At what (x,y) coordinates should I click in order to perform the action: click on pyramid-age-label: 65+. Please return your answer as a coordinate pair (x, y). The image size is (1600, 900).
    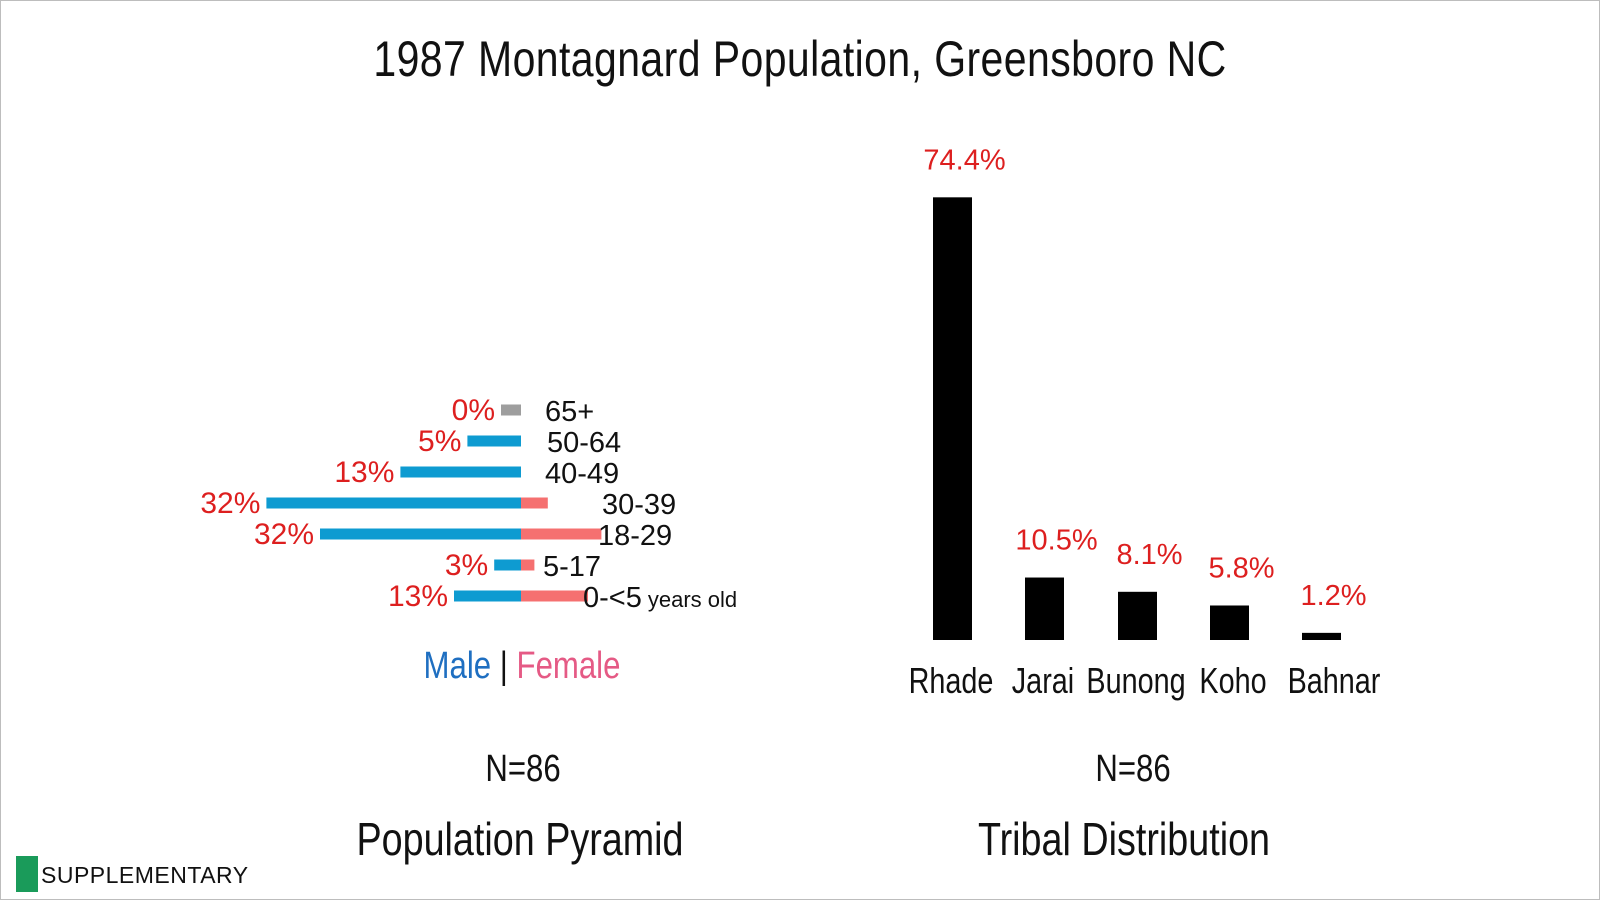
    Looking at the image, I should click on (569, 412).